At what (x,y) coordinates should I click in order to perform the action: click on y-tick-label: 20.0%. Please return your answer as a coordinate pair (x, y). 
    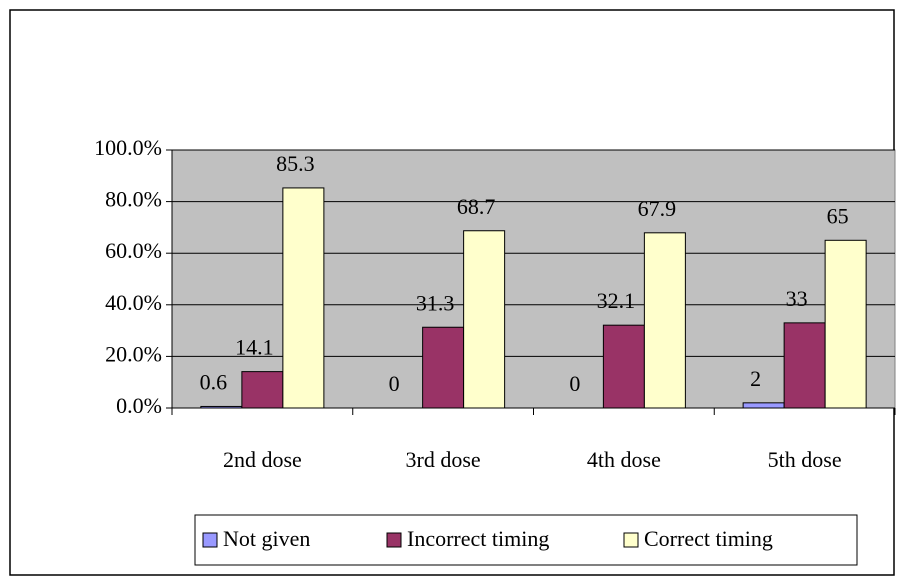
    Looking at the image, I should click on (133, 353).